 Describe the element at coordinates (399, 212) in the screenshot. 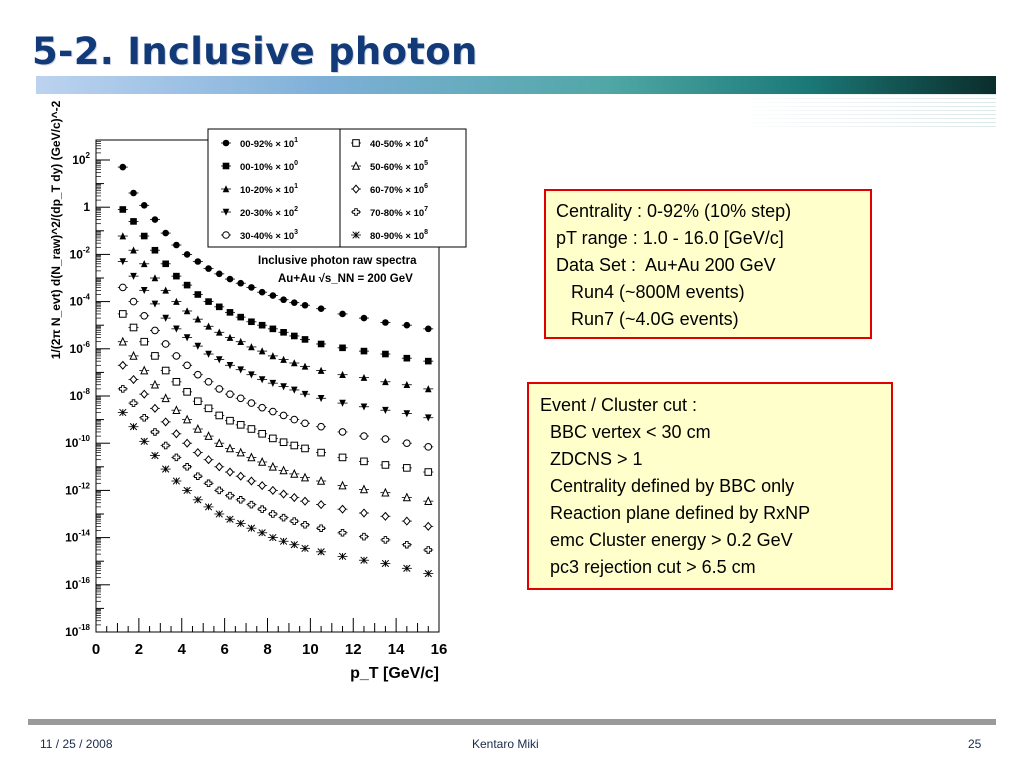

I see `legend-label: 70-80% × 107` at that location.